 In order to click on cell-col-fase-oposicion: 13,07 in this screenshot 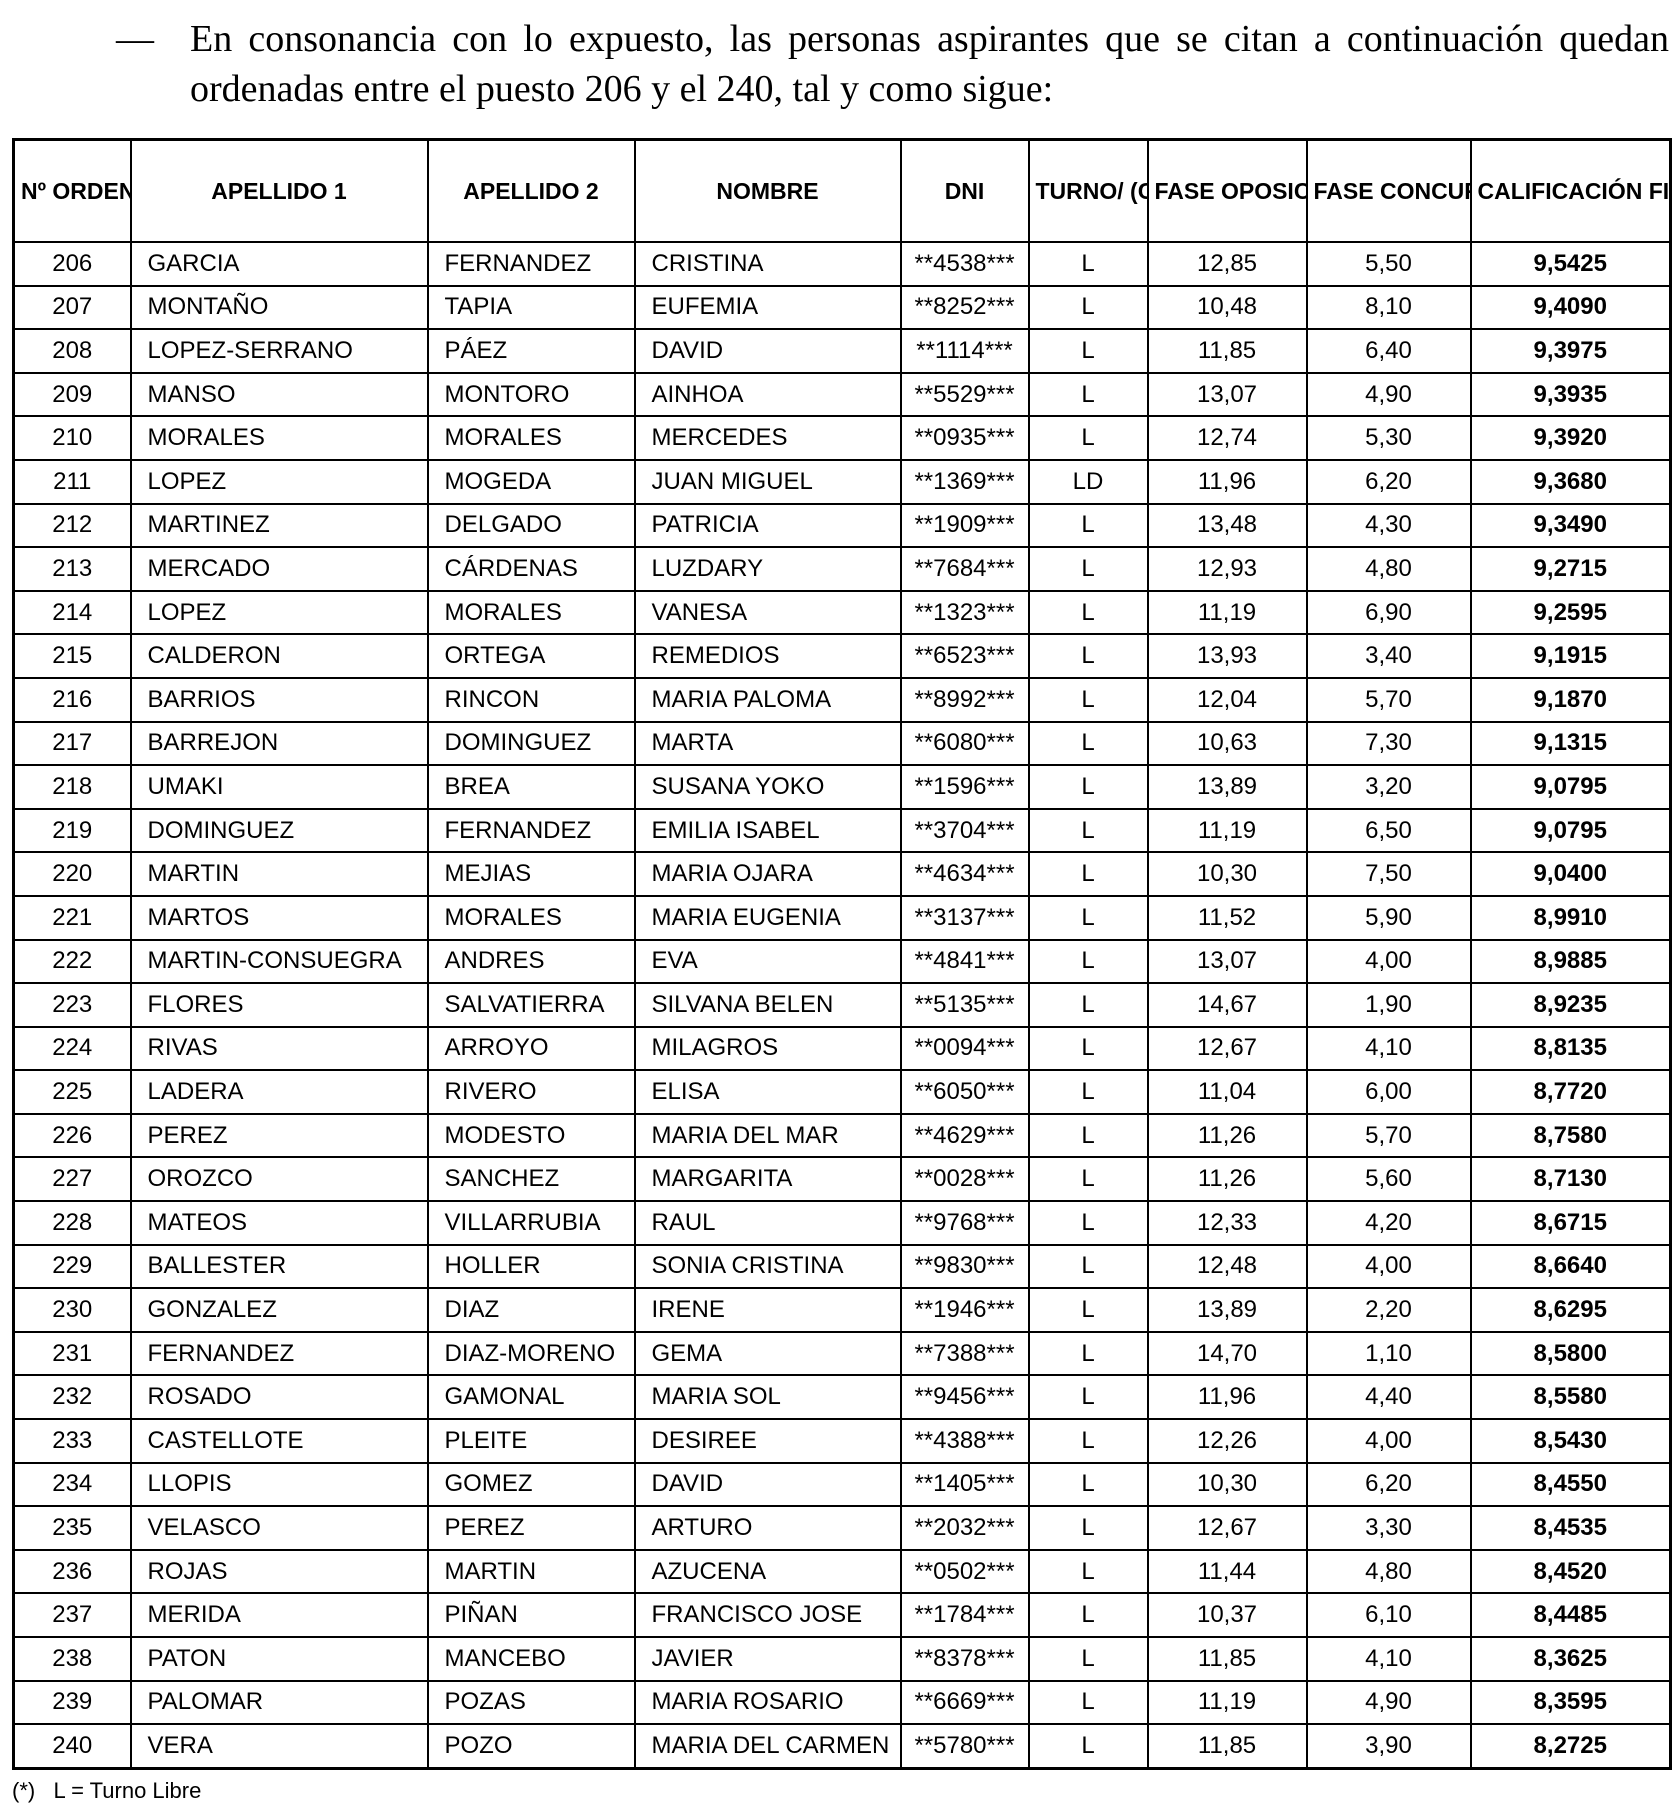, I will do `click(1227, 961)`.